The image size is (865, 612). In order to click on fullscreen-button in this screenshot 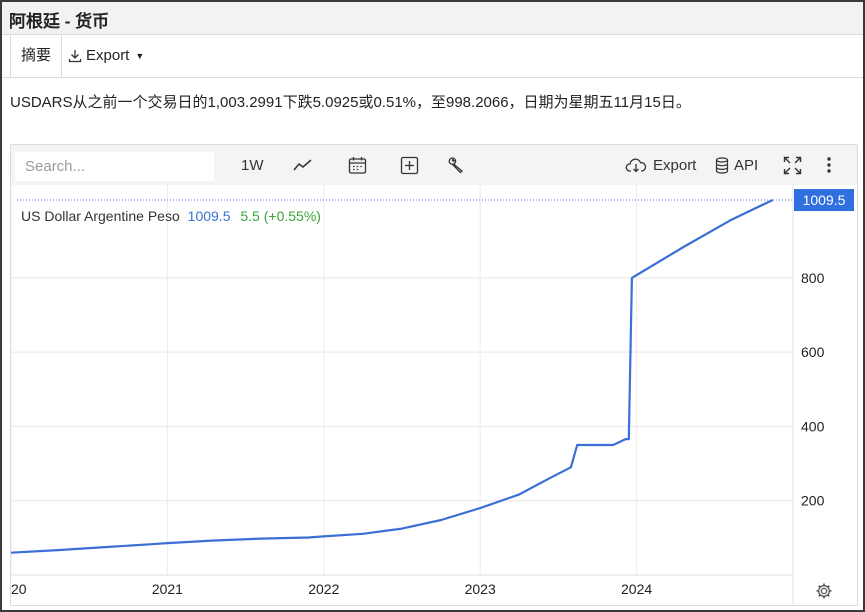, I will do `click(792, 165)`.